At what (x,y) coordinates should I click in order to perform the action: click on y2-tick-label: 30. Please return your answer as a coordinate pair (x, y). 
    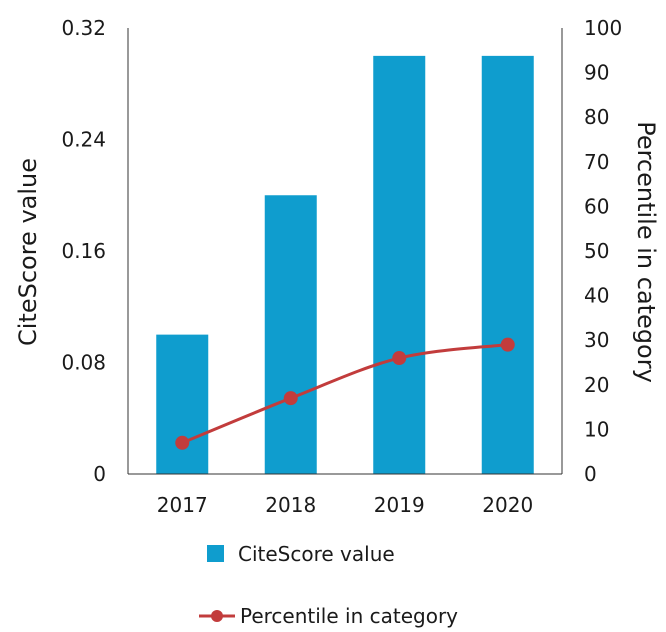
    Looking at the image, I should click on (596, 340).